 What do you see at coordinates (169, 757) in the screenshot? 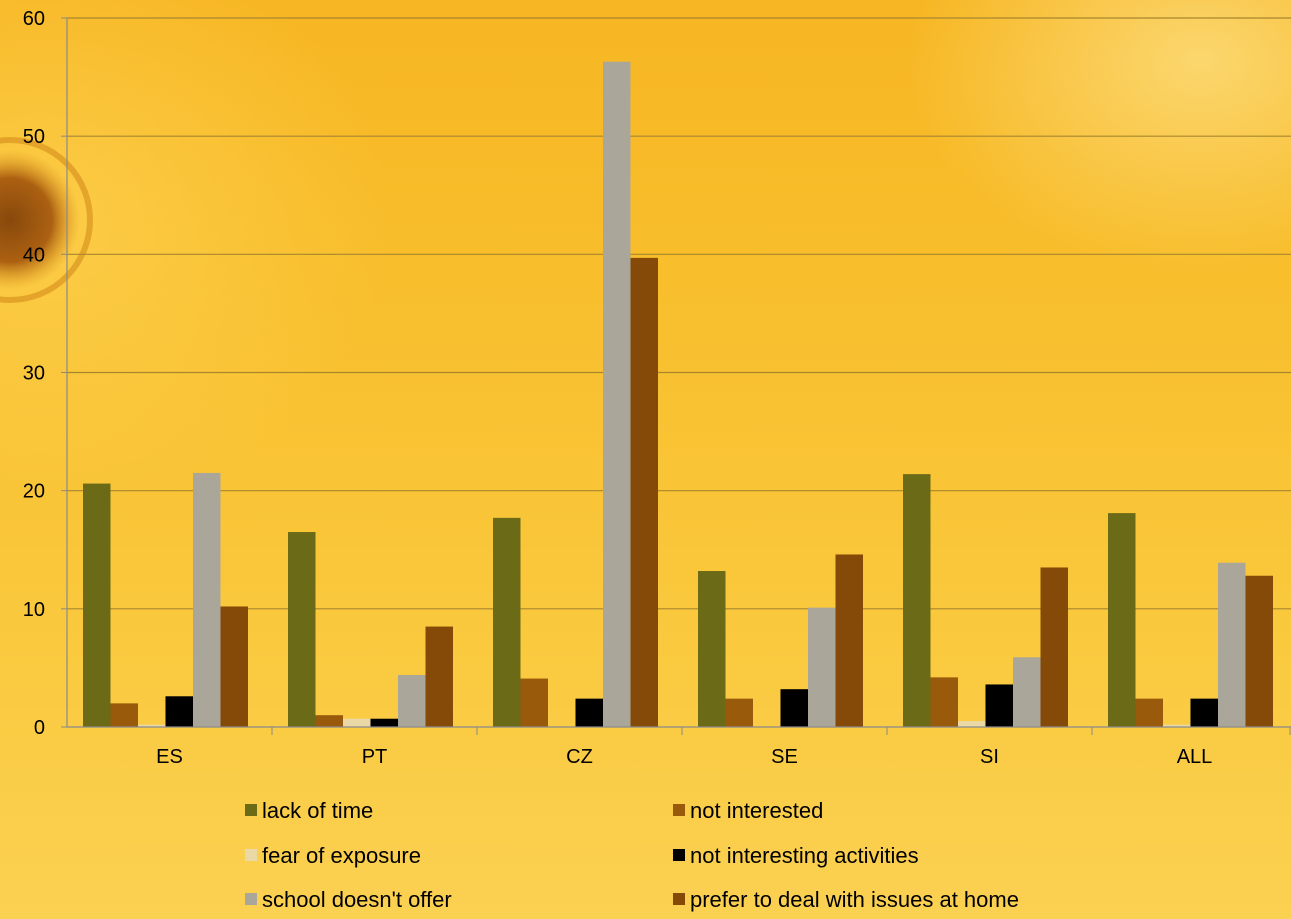
I see `x-tick-label: ES` at bounding box center [169, 757].